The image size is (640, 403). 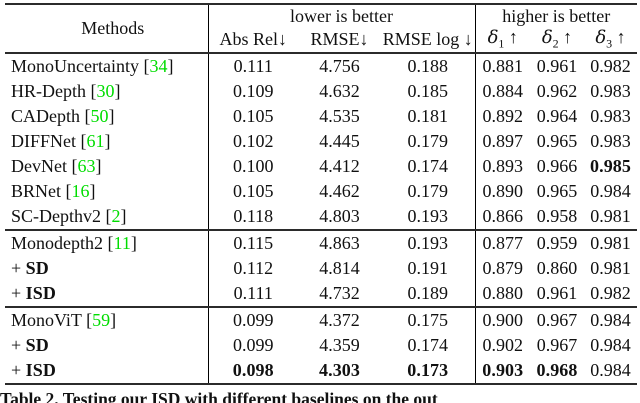 What do you see at coordinates (557, 40) in the screenshot?
I see `header-delta2: δ2 ↑` at bounding box center [557, 40].